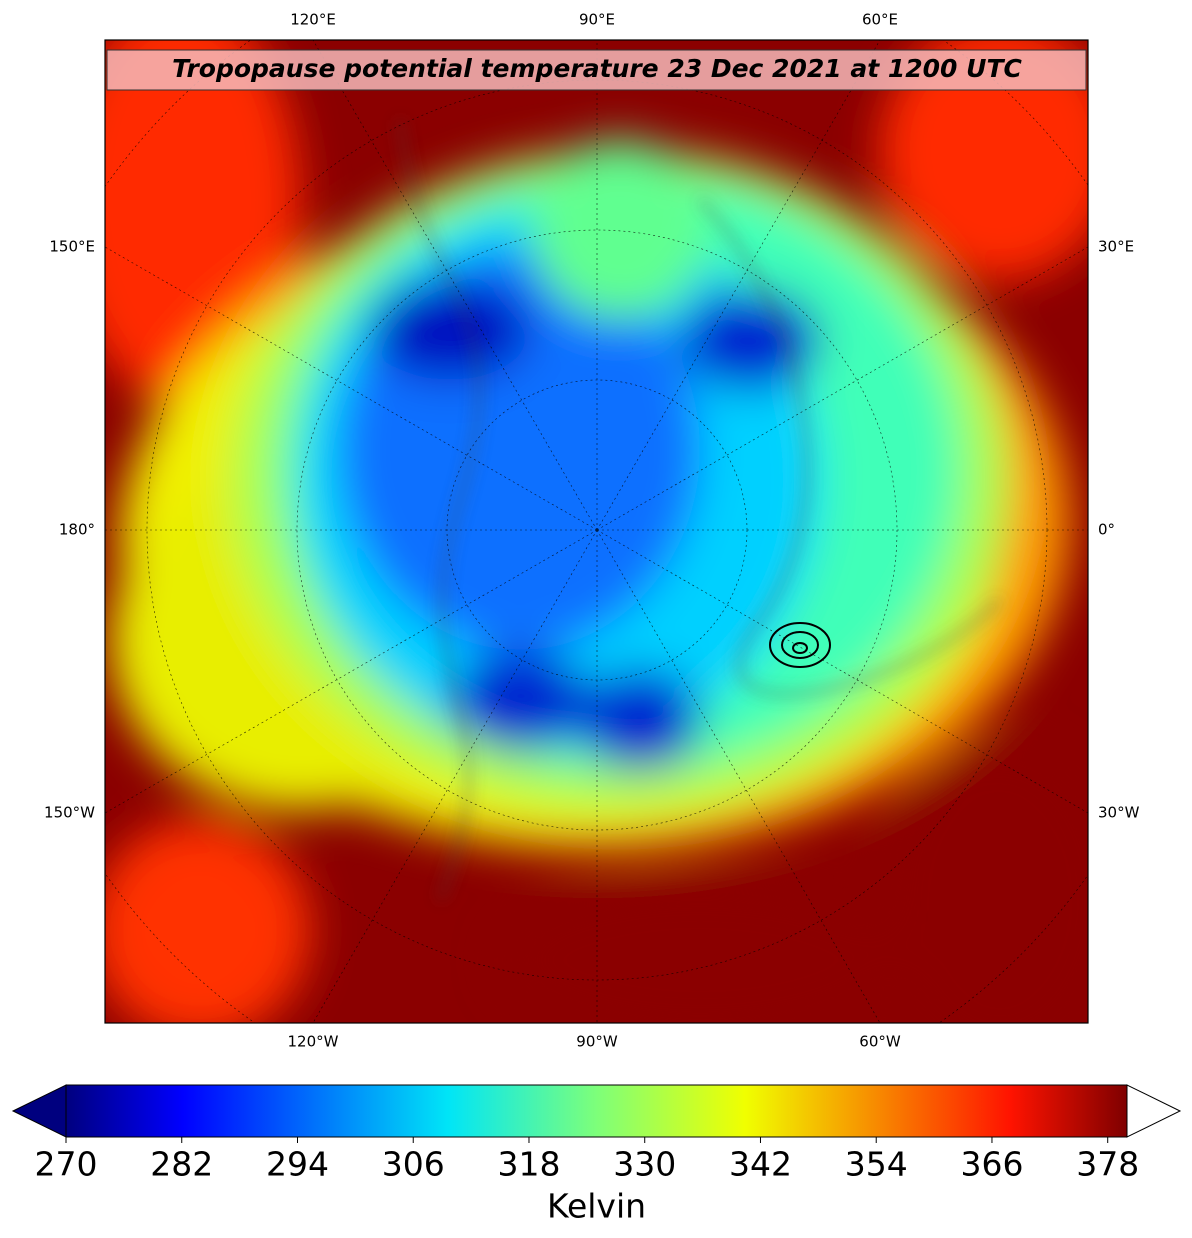 This screenshot has height=1238, width=1192. Describe the element at coordinates (69, 813) in the screenshot. I see `left-lon-label: 150°W` at that location.